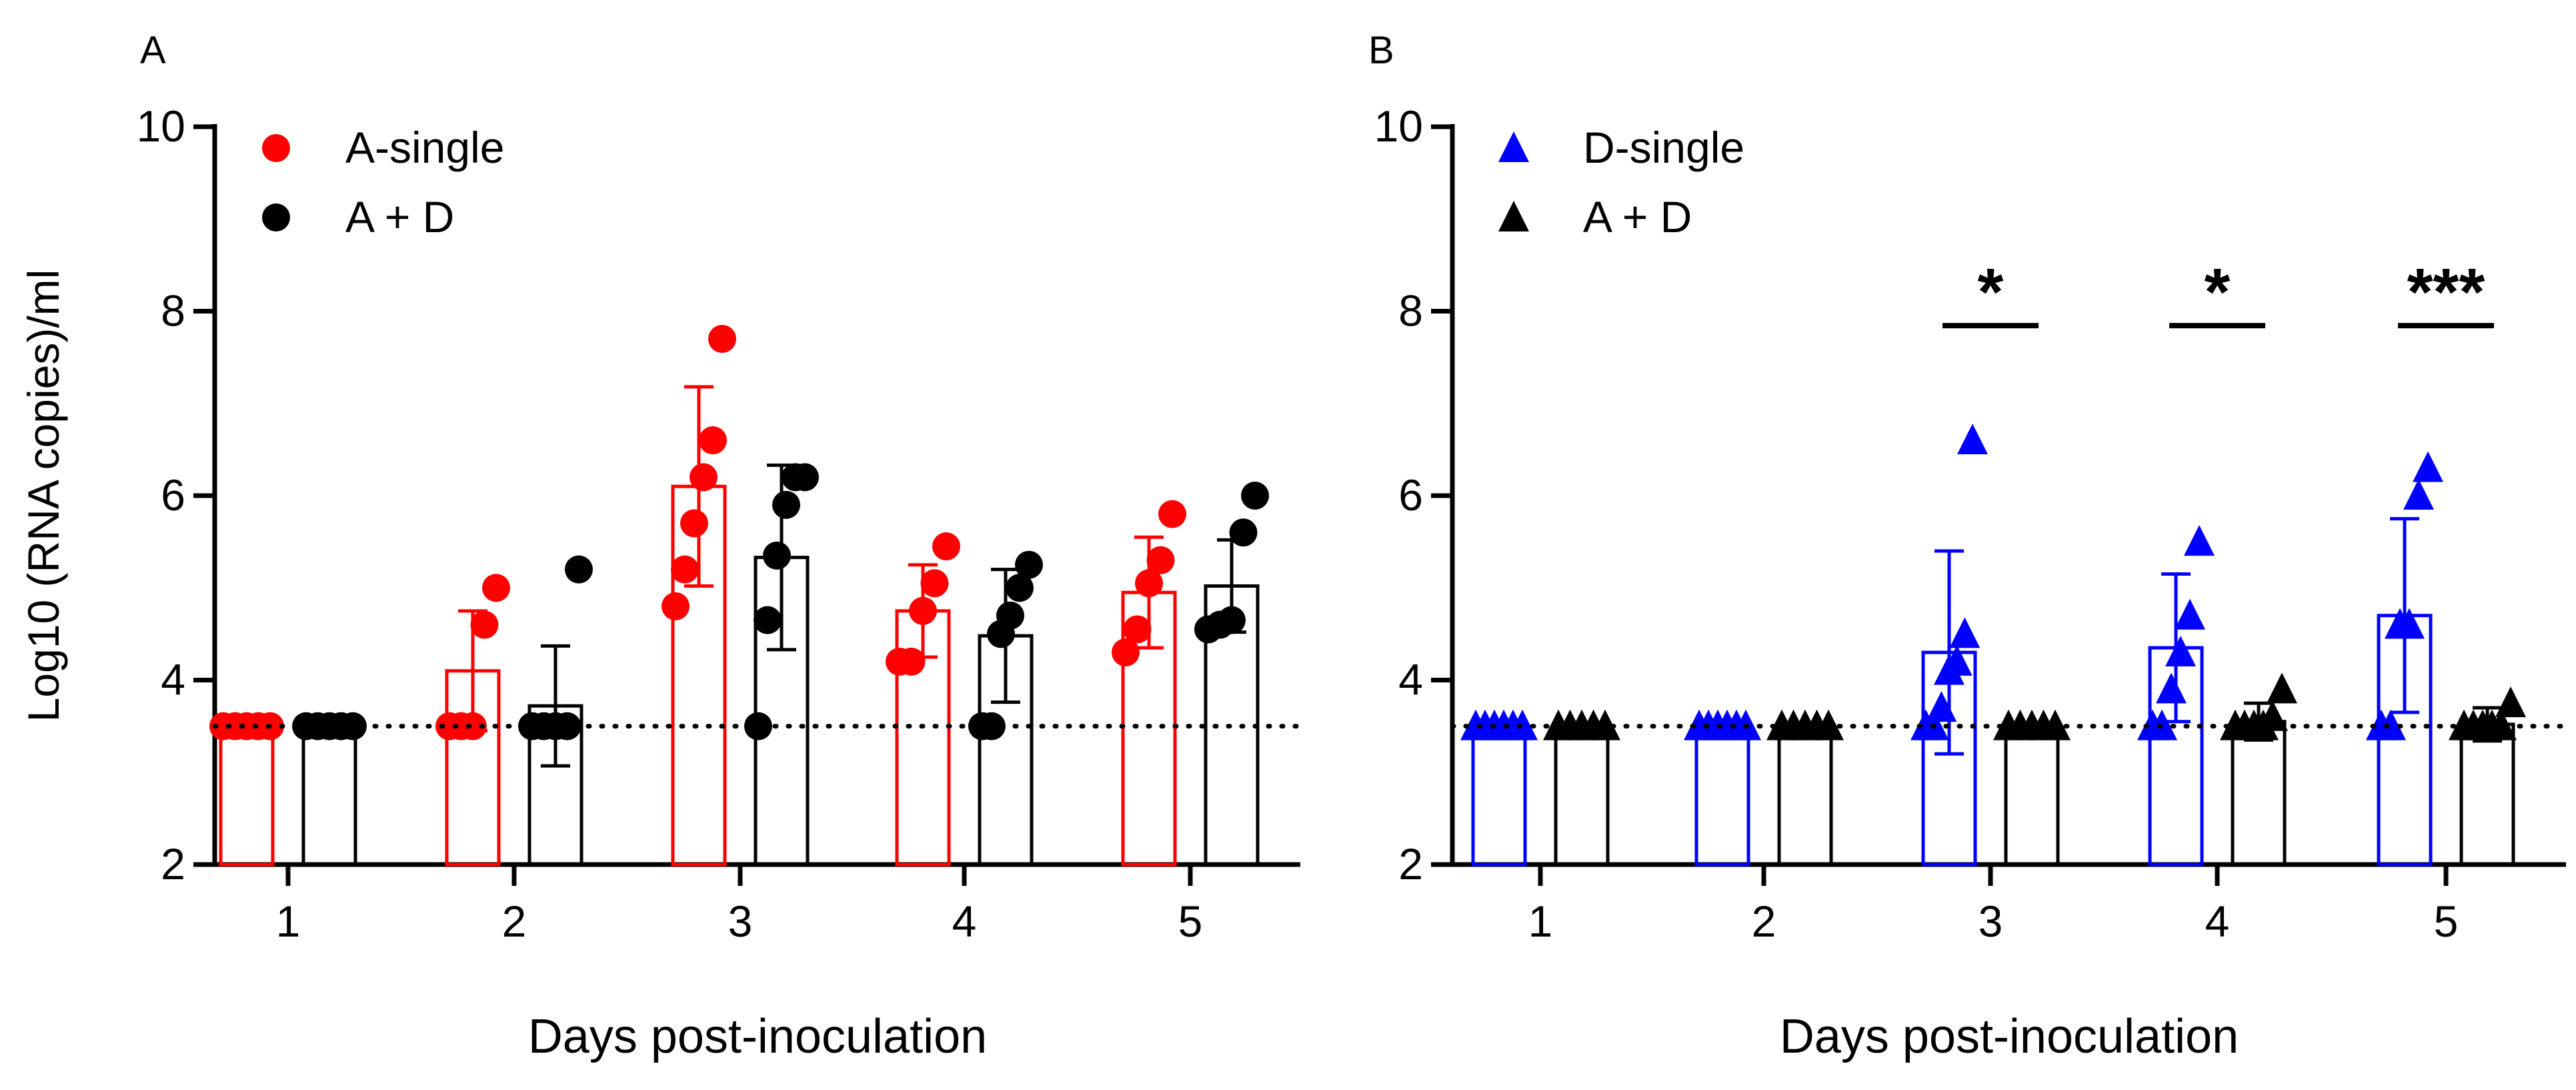  Describe the element at coordinates (1663, 147) in the screenshot. I see `legend-label: D-single` at that location.